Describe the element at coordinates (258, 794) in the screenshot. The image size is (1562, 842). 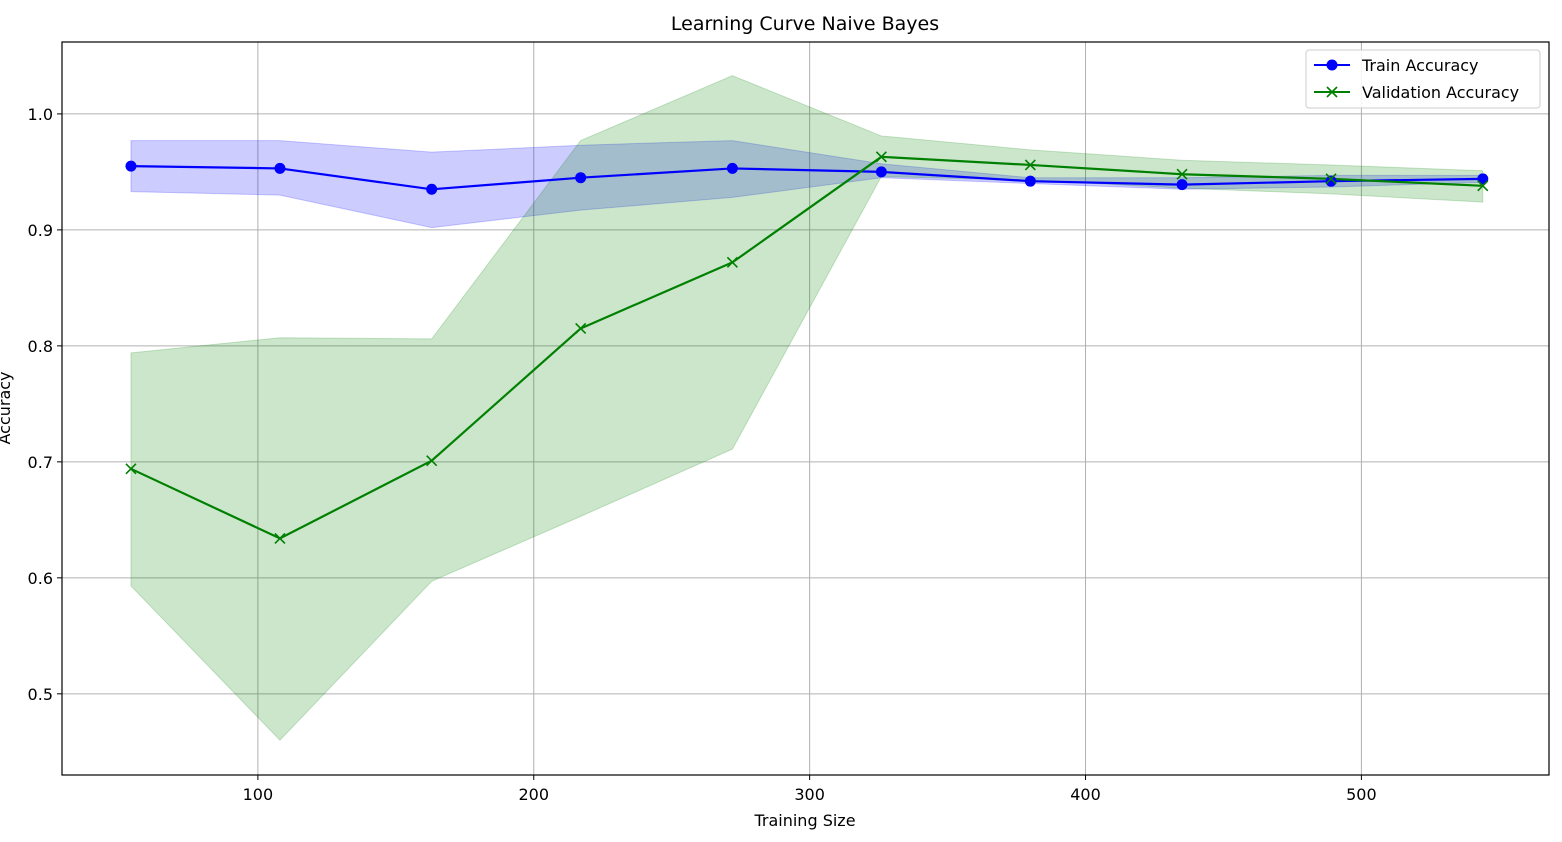
I see `x-tick-label: 100` at that location.